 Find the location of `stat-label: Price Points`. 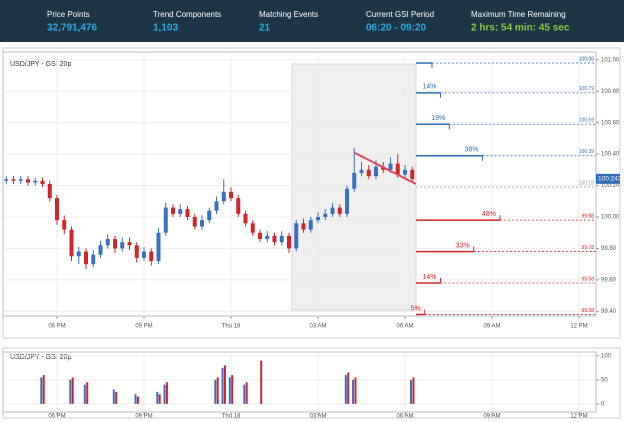

stat-label: Price Points is located at coordinates (68, 14).